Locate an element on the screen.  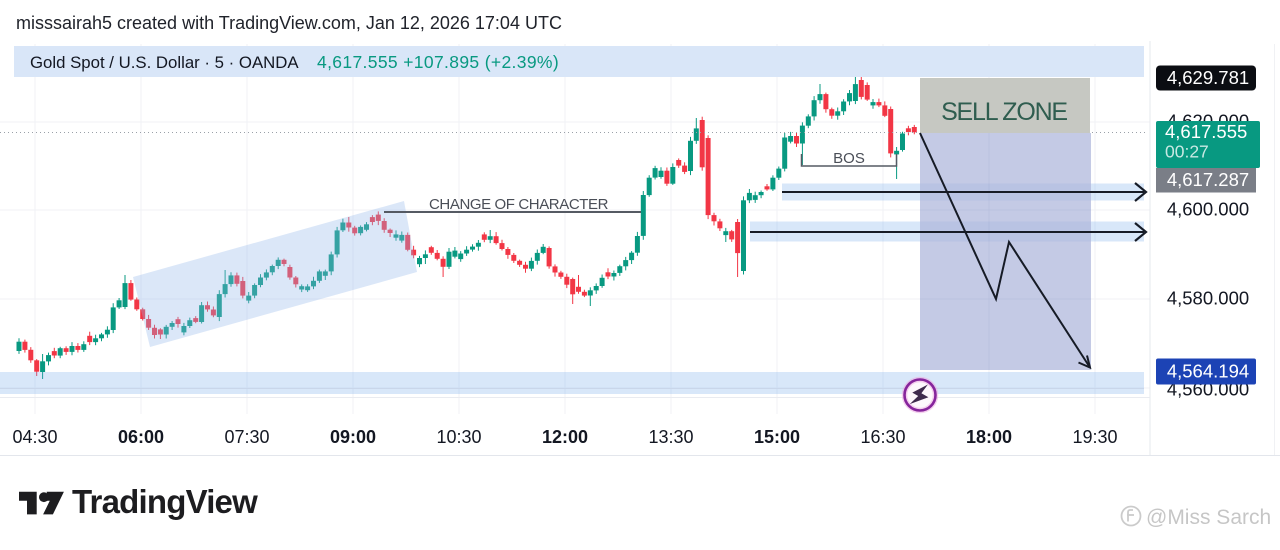
svg-text: TradingView is located at coordinates (165, 501).